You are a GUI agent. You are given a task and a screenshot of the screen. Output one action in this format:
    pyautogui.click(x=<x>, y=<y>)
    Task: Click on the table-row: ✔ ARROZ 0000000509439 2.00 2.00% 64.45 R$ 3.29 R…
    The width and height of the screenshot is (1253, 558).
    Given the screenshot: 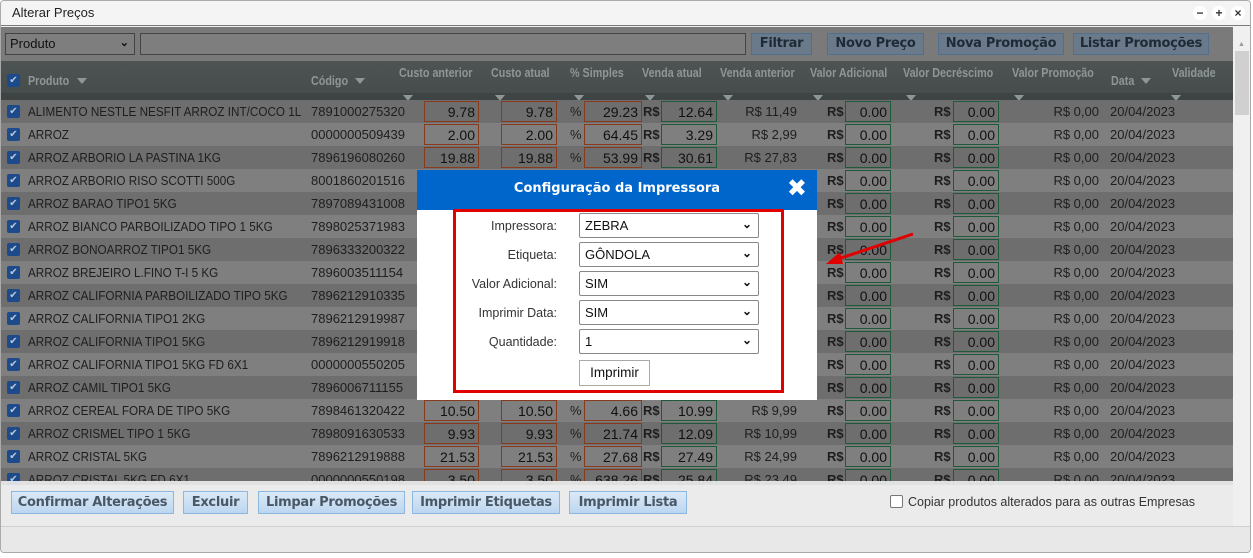 What is the action you would take?
    pyautogui.click(x=617, y=134)
    